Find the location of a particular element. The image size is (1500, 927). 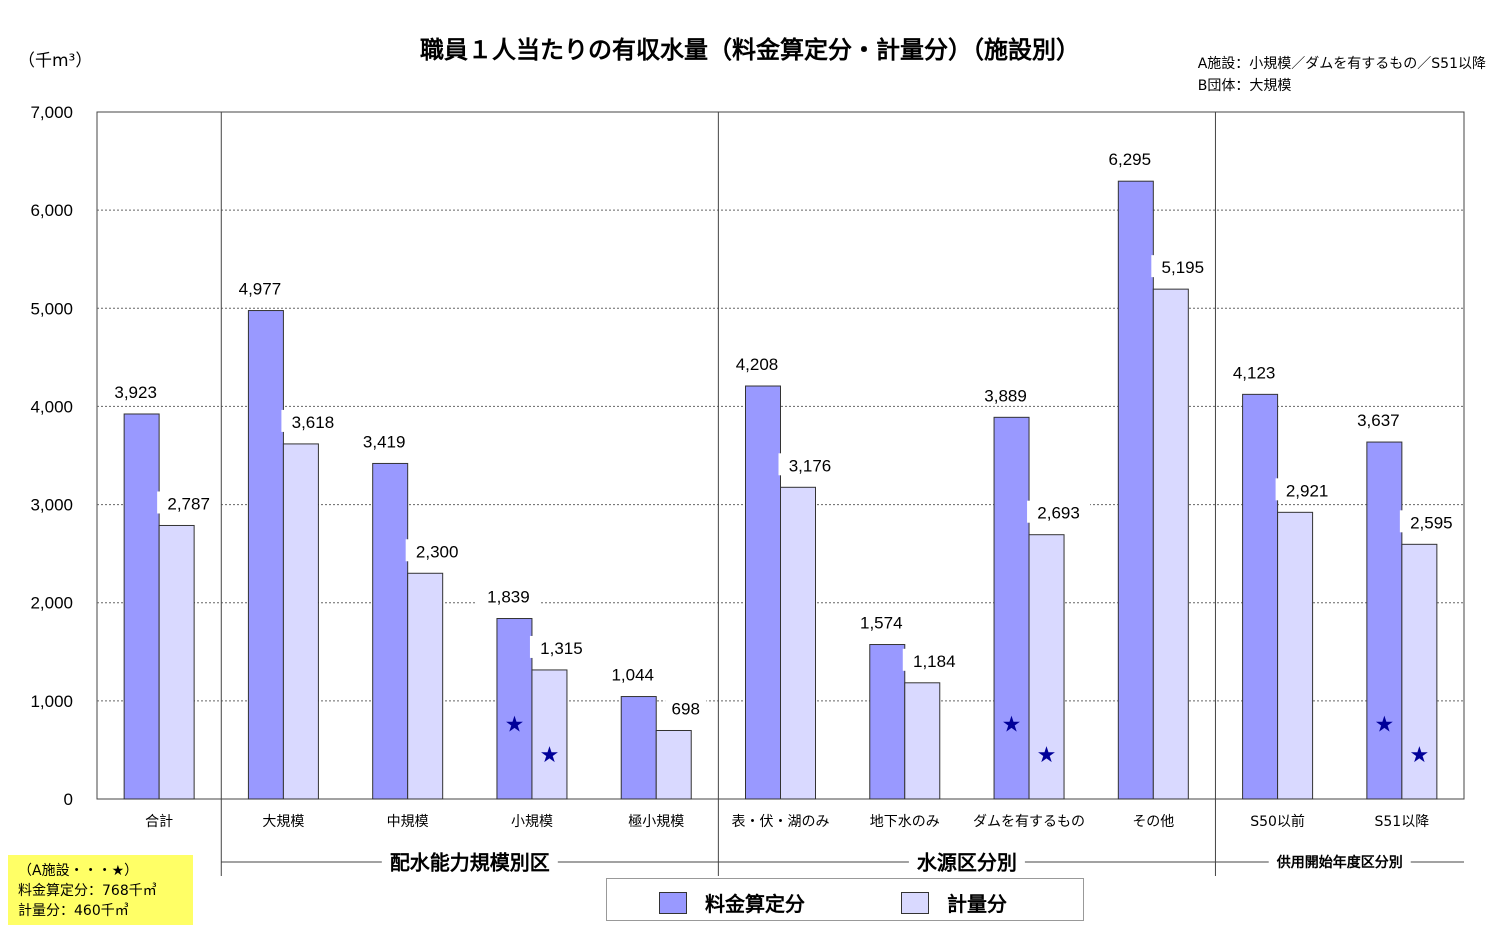

data-label: 1,315 is located at coordinates (561, 648).